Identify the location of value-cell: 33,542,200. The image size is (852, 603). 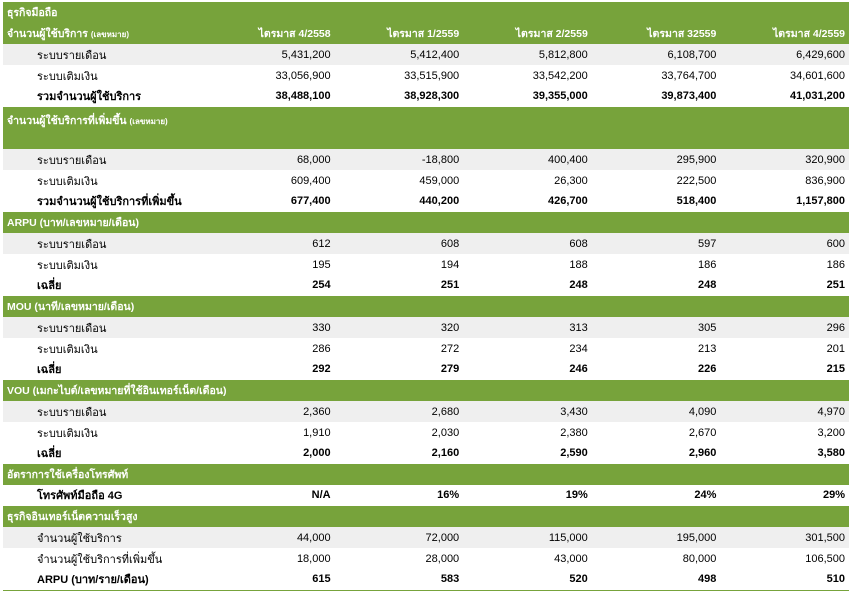
(527, 75).